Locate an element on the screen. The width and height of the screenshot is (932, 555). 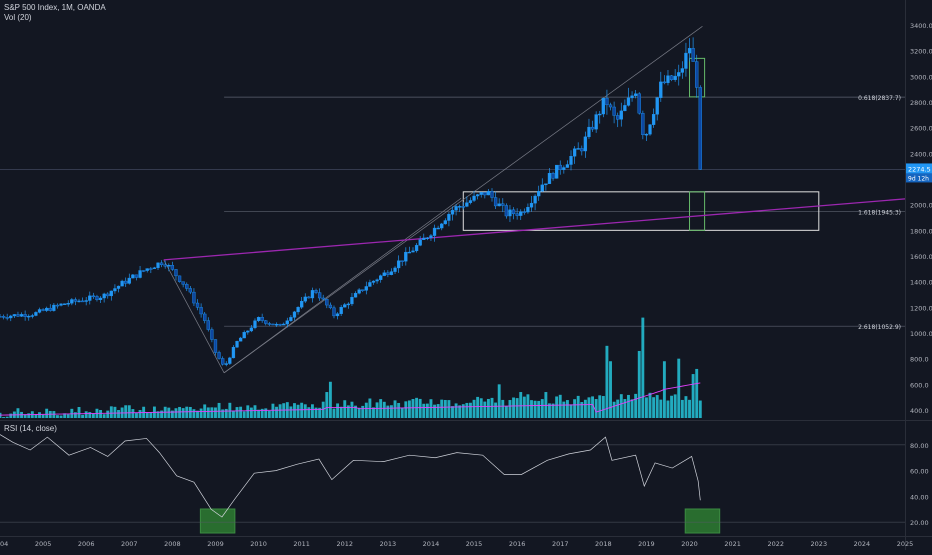
rsi-indicator-label: RSI (14, close) is located at coordinates (30, 428).